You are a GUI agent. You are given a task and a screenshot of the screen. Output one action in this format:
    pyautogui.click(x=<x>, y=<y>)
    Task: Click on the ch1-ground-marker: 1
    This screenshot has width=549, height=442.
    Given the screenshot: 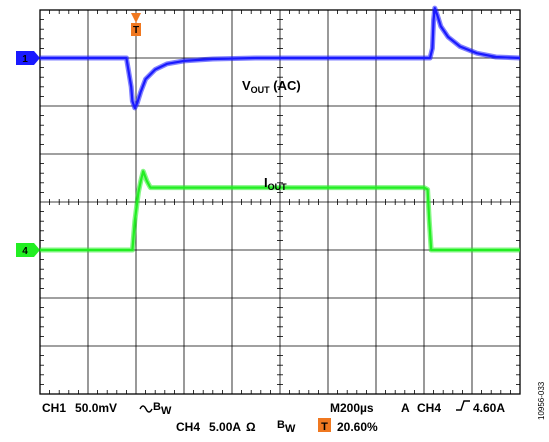 What is the action you would take?
    pyautogui.click(x=28, y=58)
    